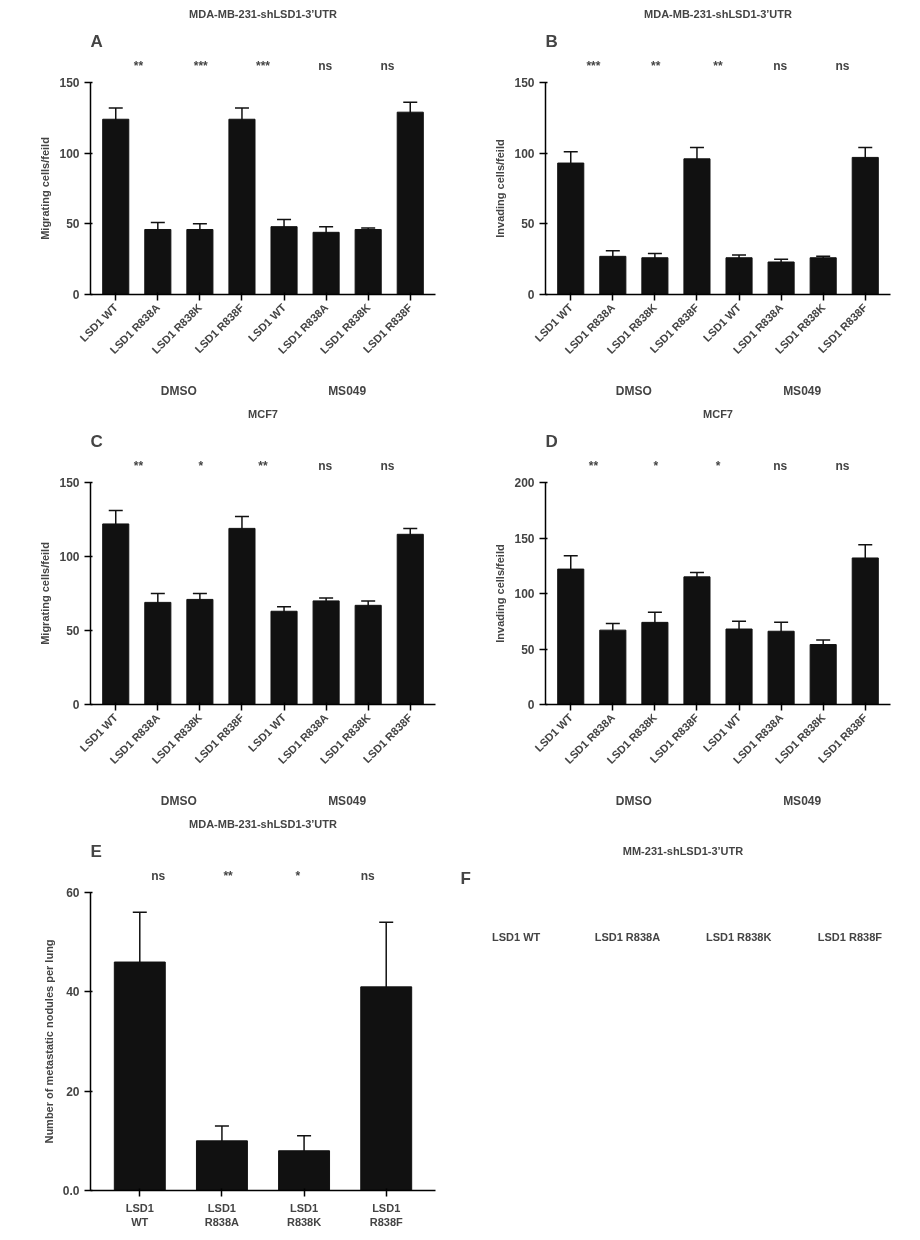  I want to click on text: B, so click(551, 41).